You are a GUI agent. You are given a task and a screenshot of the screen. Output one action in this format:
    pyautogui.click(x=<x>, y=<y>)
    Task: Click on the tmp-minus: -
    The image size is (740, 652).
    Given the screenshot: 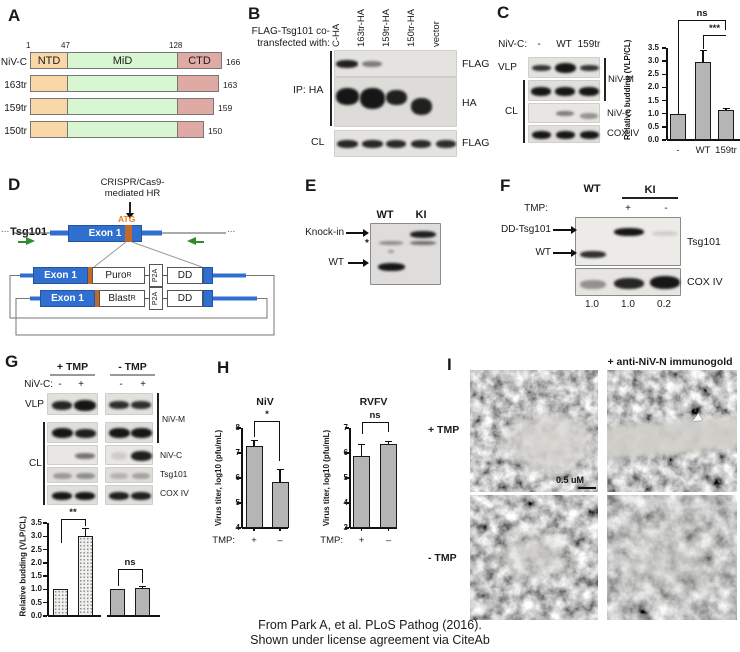 What is the action you would take?
    pyautogui.click(x=666, y=208)
    